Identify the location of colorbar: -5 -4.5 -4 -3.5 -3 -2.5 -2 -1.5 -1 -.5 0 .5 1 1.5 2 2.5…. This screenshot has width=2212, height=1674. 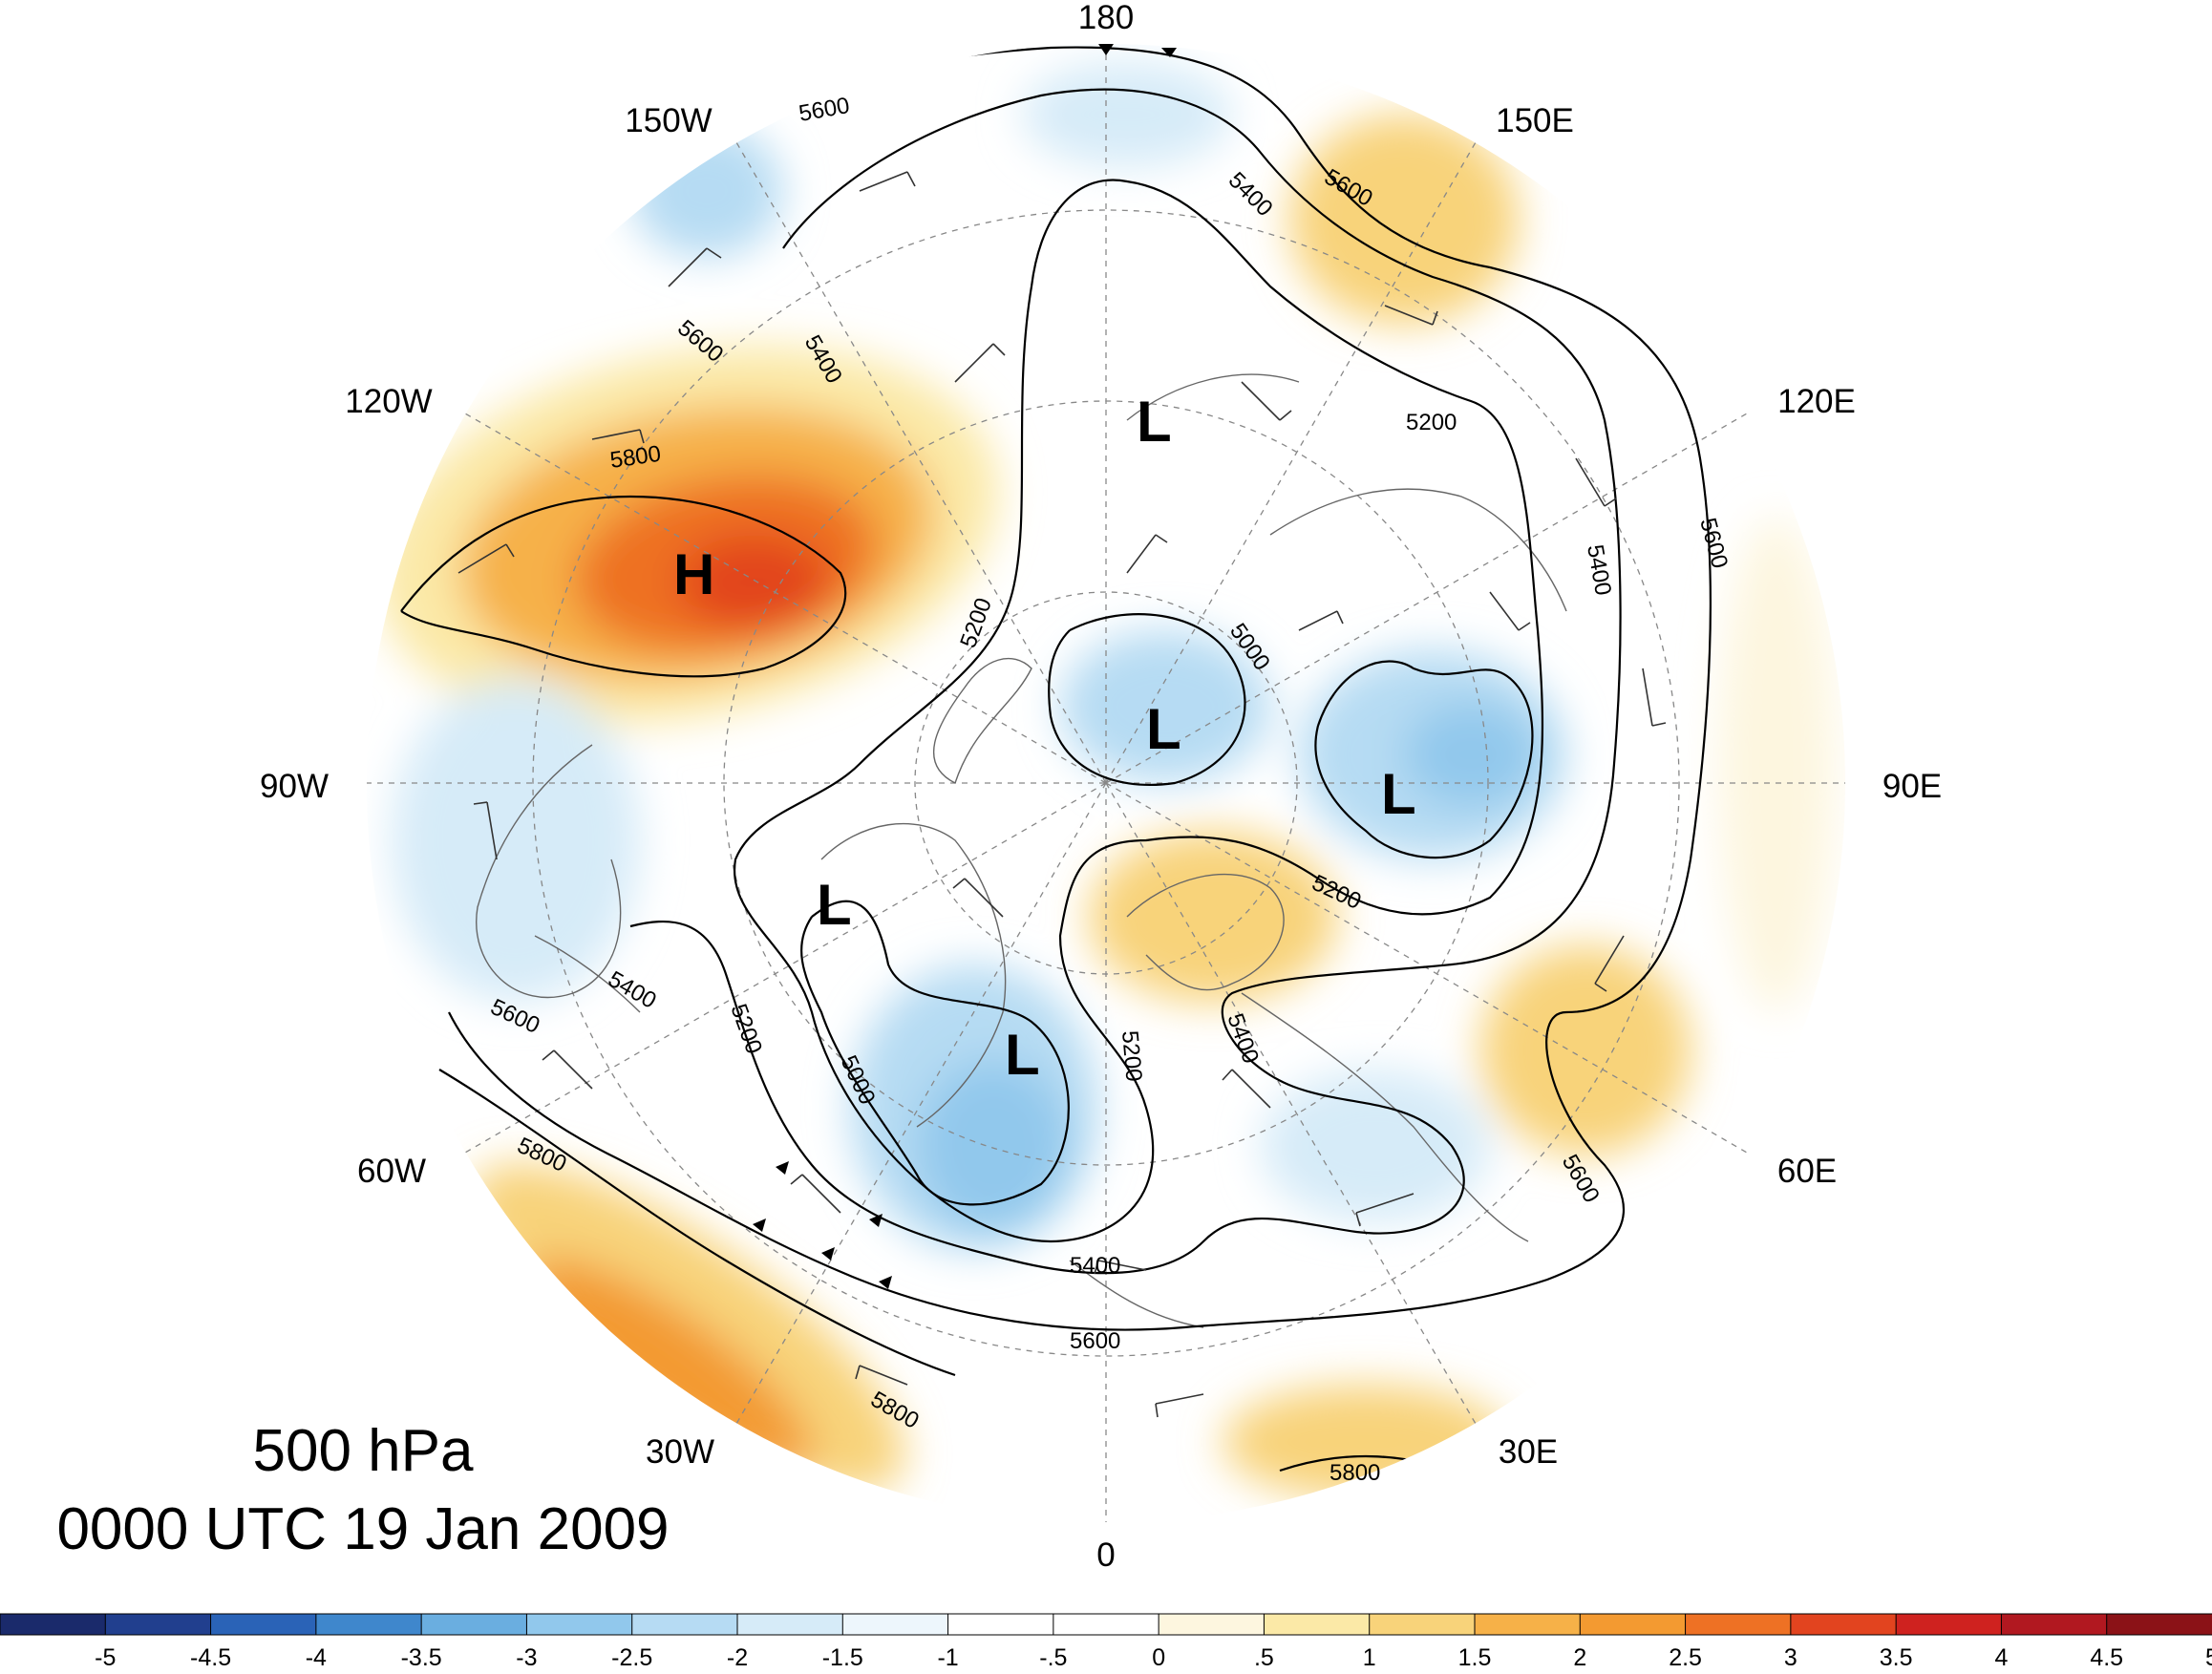
(1106, 1642).